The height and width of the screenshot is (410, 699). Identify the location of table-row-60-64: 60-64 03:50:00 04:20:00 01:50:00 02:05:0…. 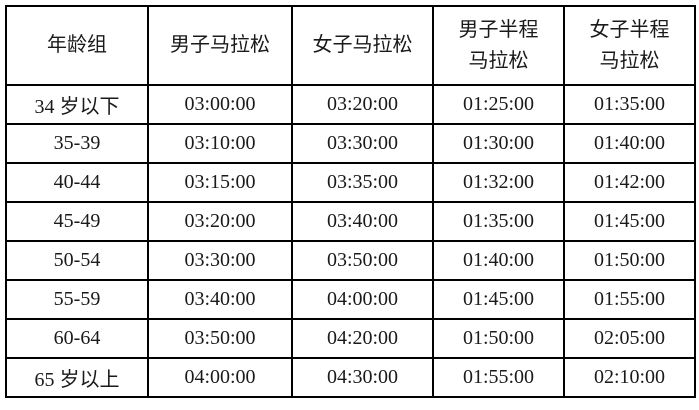
(350, 338).